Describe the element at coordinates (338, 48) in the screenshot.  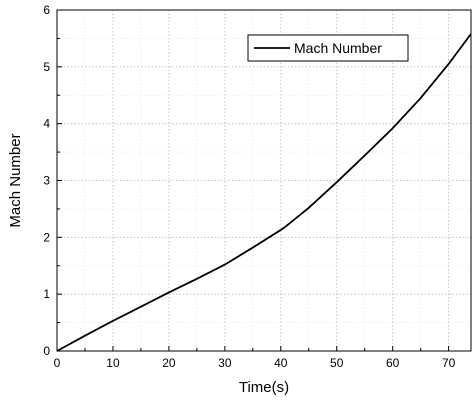
I see `legend-label: Mach Number` at that location.